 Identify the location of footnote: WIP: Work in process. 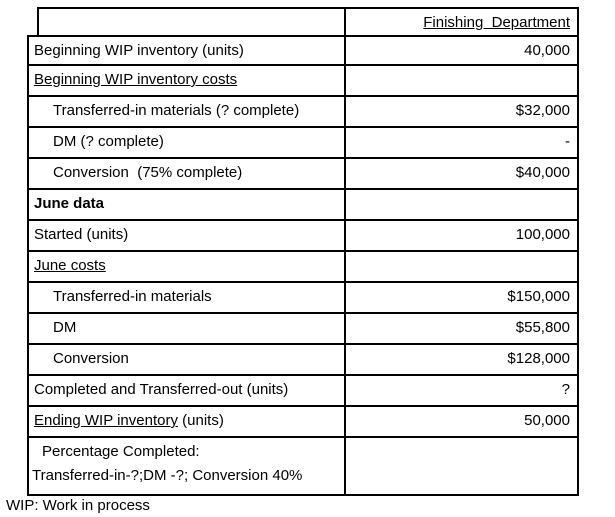
(78, 505).